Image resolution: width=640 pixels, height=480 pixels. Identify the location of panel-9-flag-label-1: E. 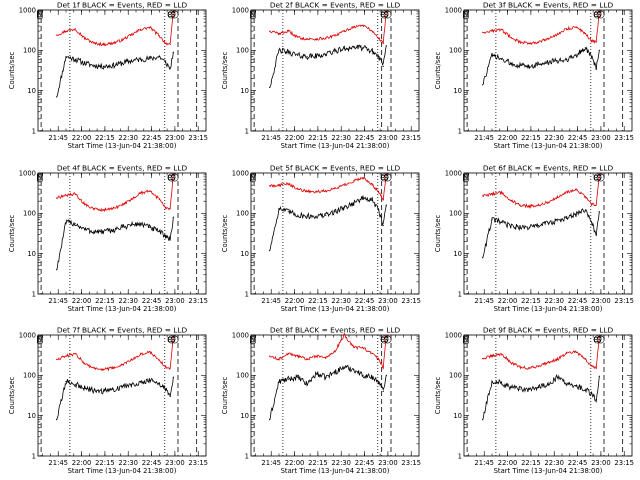
(596, 340).